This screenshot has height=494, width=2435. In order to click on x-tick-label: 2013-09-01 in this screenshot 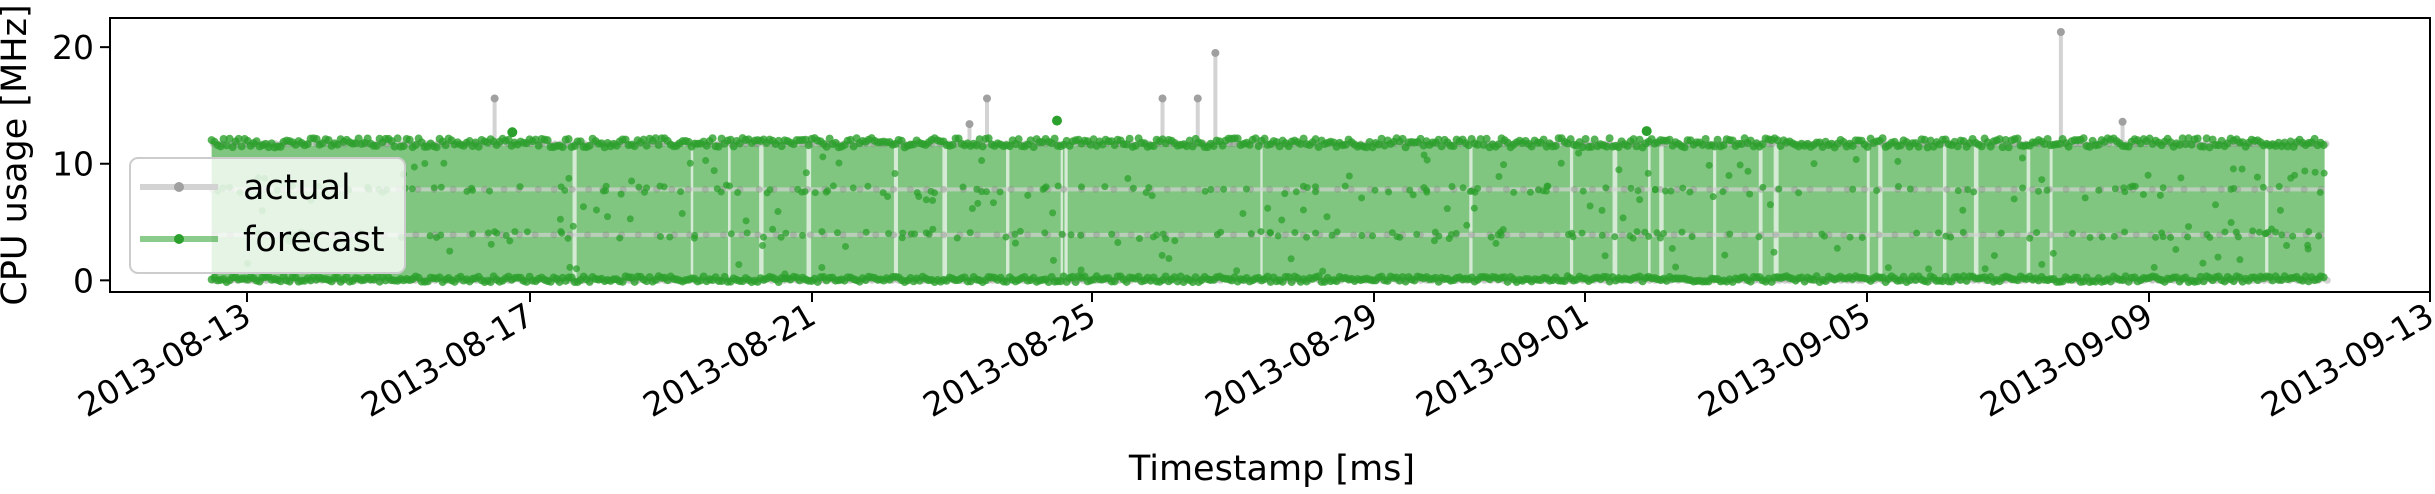, I will do `click(1502, 360)`.